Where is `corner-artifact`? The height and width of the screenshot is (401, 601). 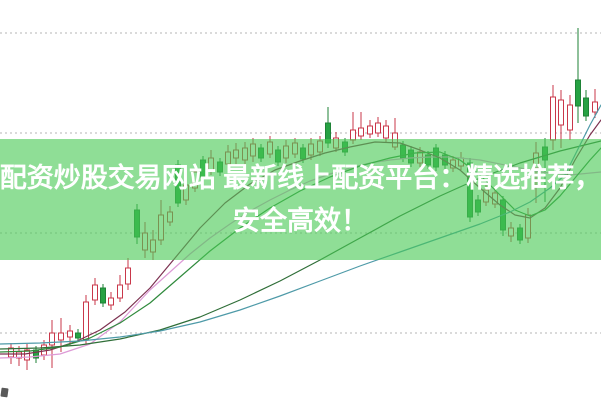
corner-artifact is located at coordinates (4, 392).